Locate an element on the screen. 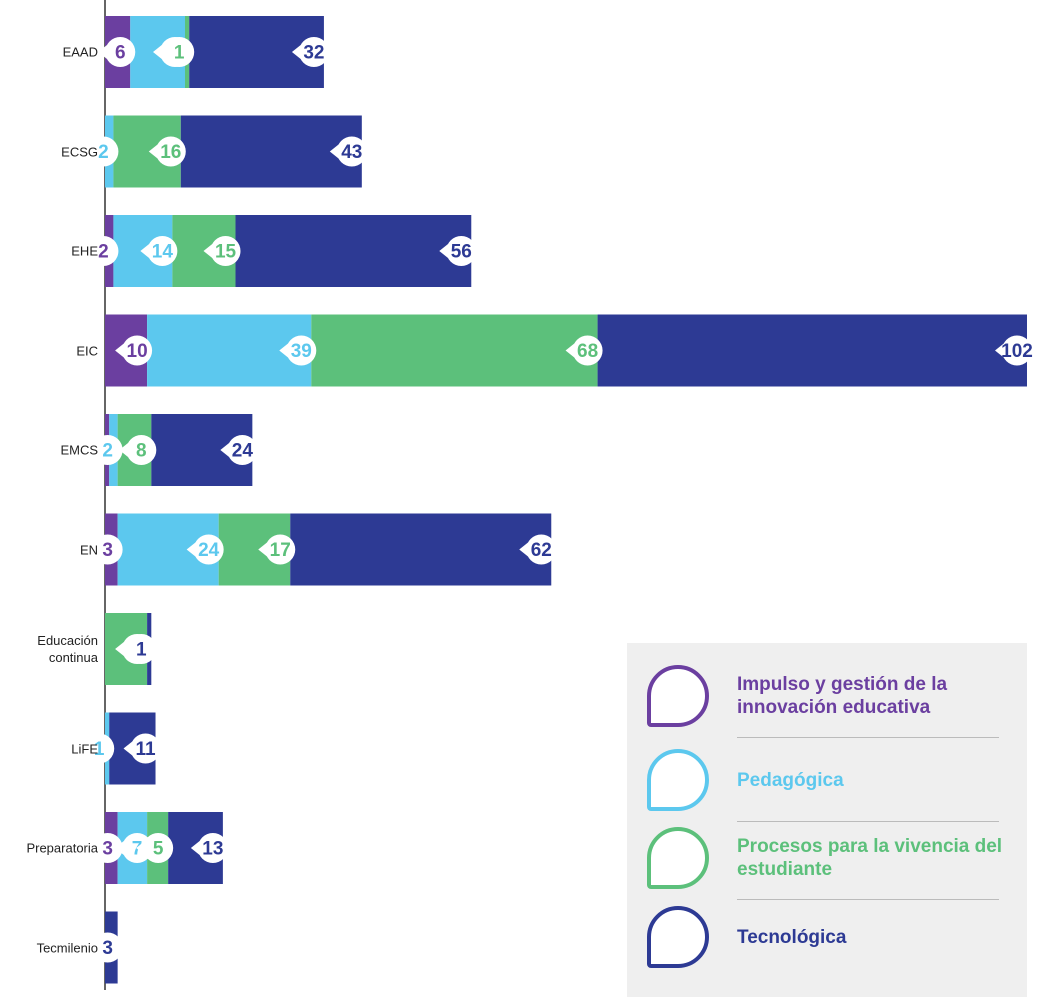  value-label: 7 is located at coordinates (137, 849).